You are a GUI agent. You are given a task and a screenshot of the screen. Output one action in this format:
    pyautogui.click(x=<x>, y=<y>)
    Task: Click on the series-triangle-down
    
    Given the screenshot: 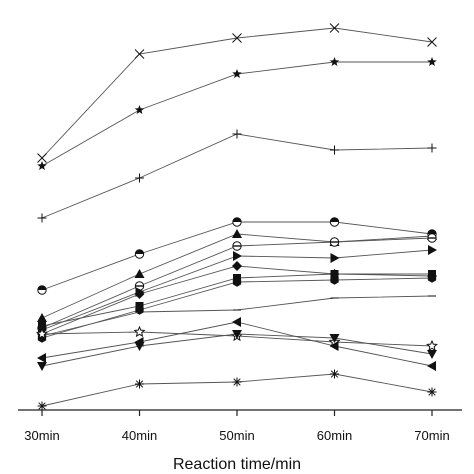 What is the action you would take?
    pyautogui.click(x=237, y=350)
    